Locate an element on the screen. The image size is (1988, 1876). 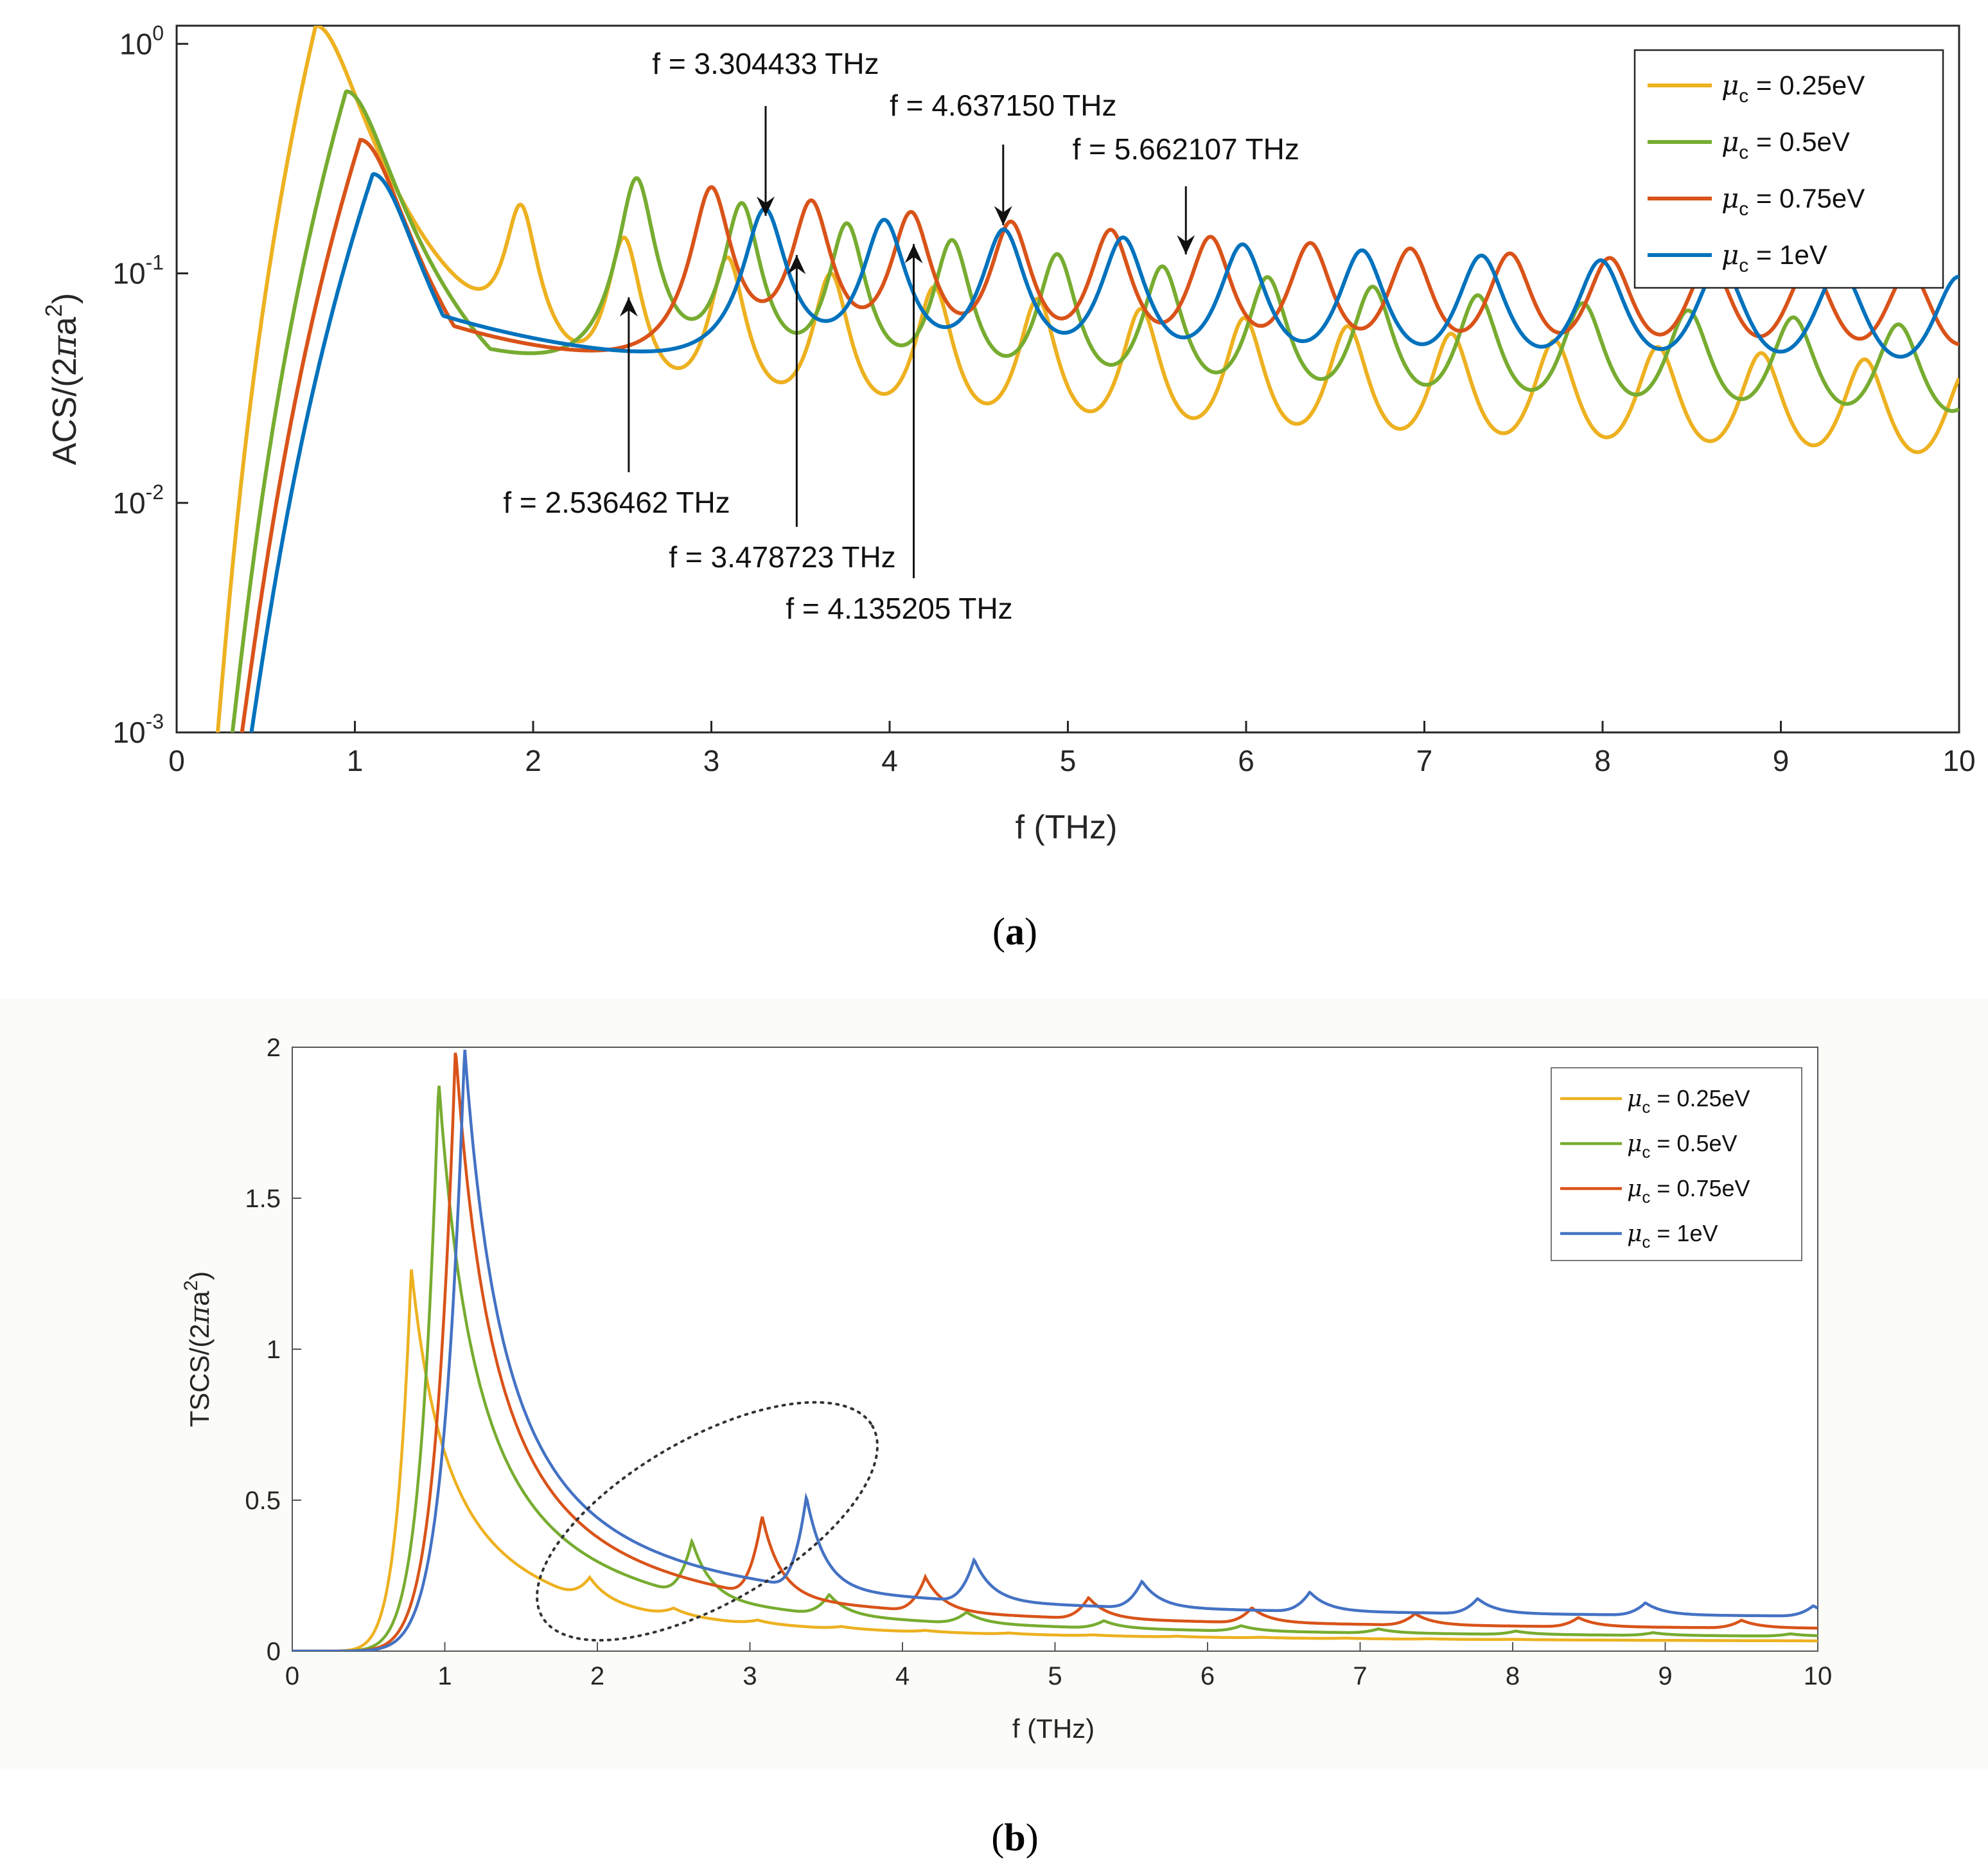
panel-b-x-tick-label: 1 is located at coordinates (445, 1676).